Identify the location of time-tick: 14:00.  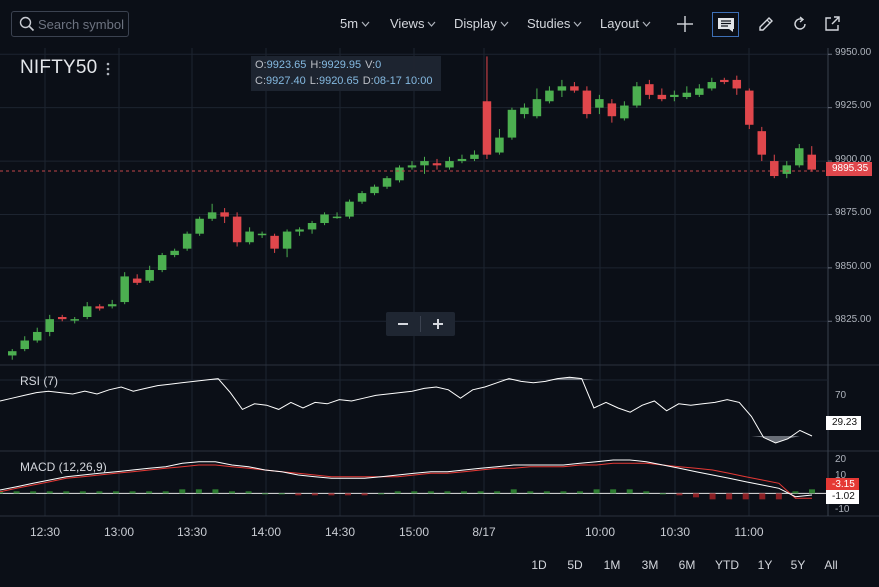
(266, 532).